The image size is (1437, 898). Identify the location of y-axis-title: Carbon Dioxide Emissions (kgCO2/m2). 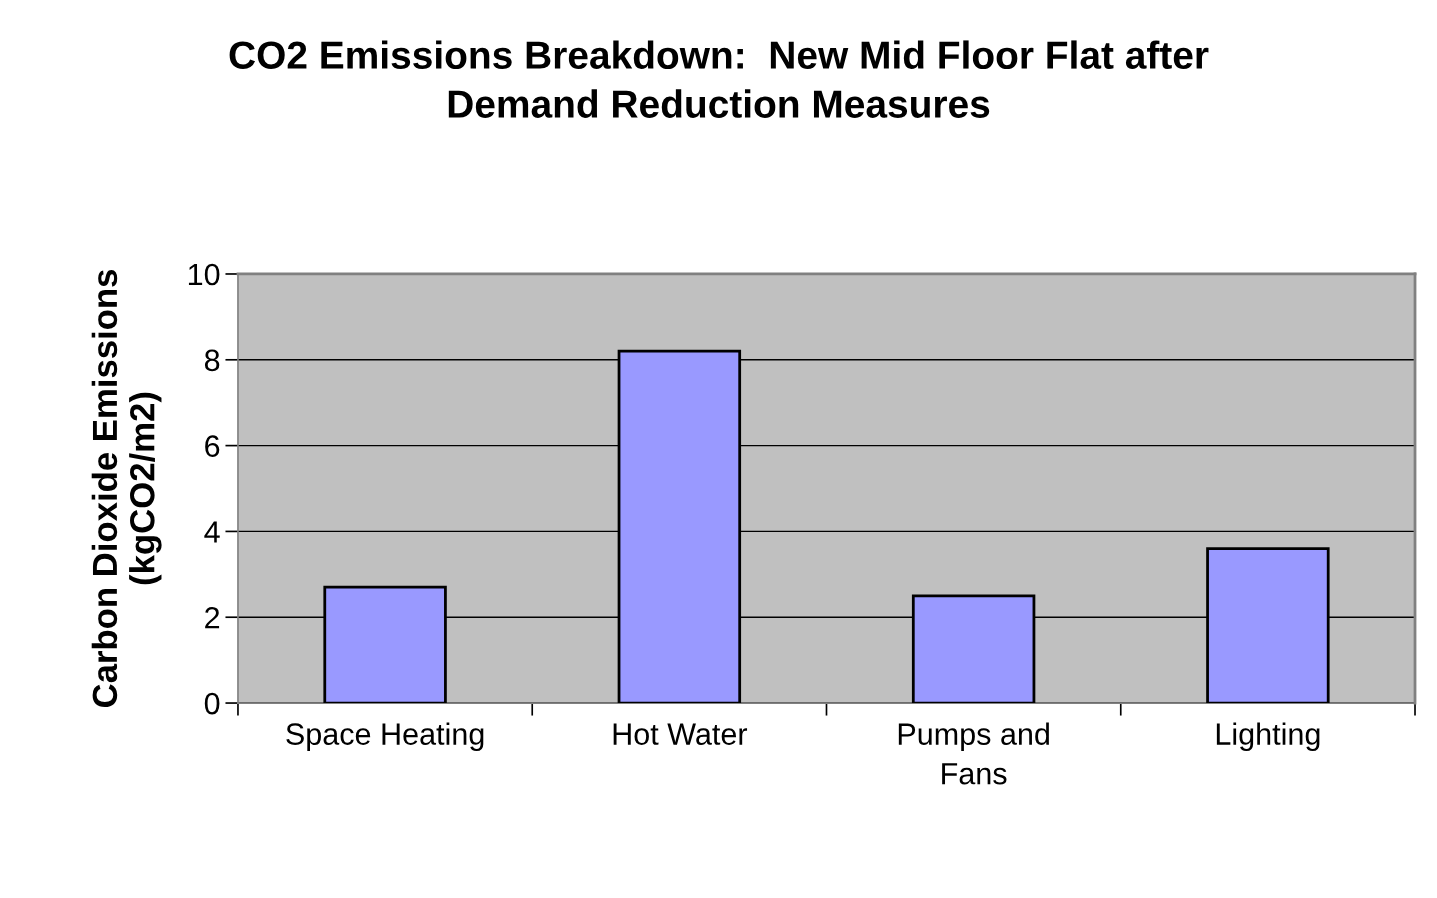
(126, 488).